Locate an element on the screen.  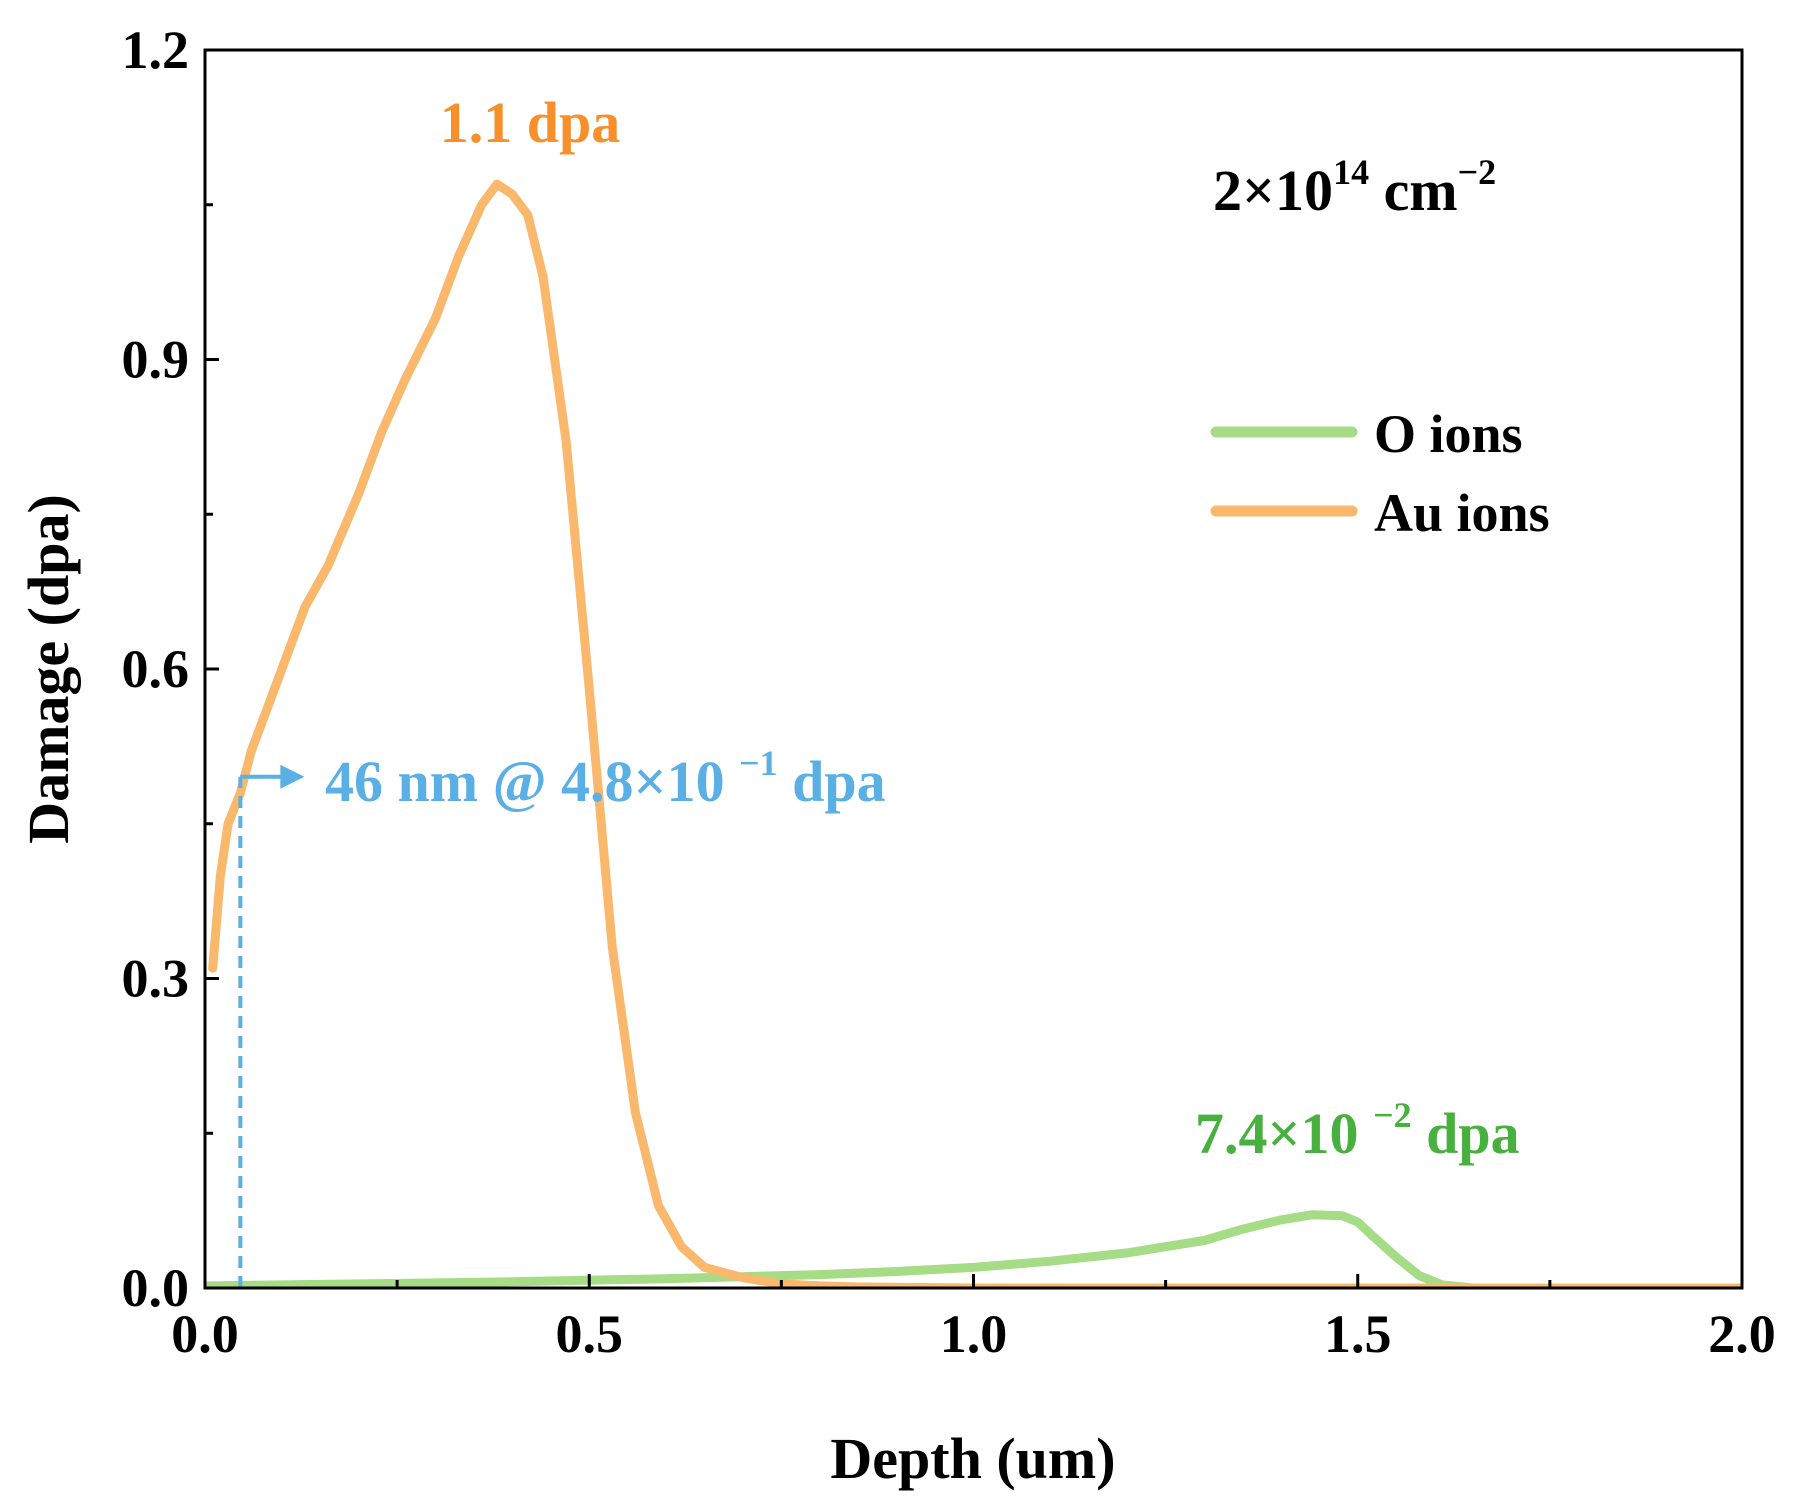
legend: O ions Au ions is located at coordinates (1380, 473).